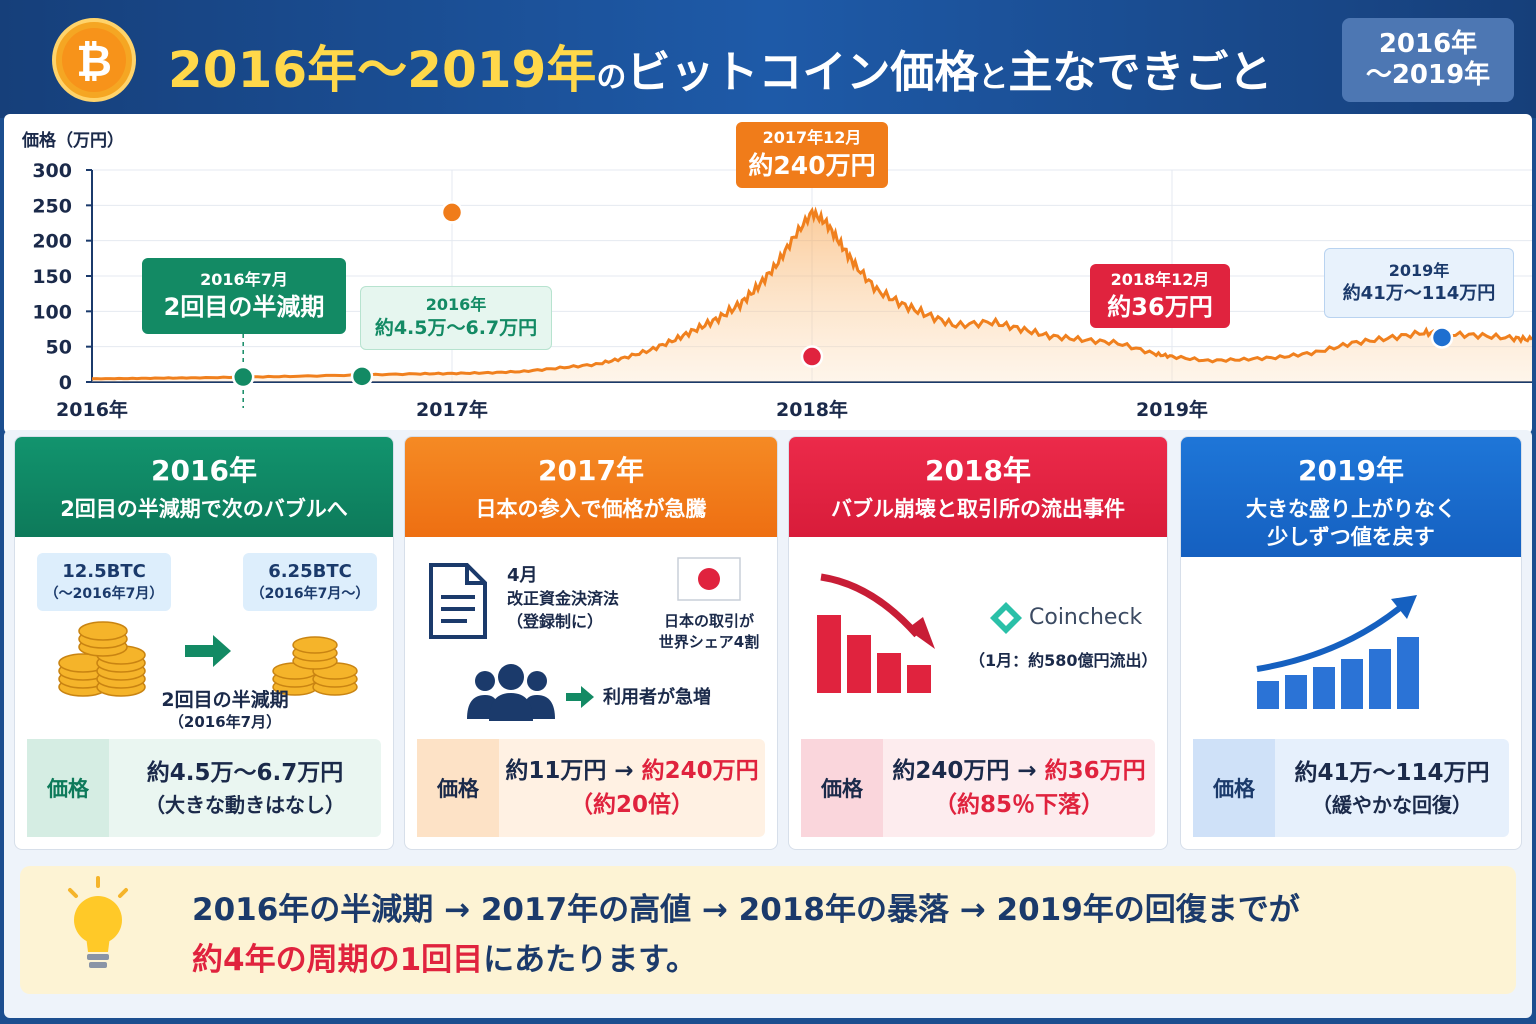 The height and width of the screenshot is (1024, 1536). What do you see at coordinates (68, 788) in the screenshot?
I see `card-2016-price-label: 価格` at bounding box center [68, 788].